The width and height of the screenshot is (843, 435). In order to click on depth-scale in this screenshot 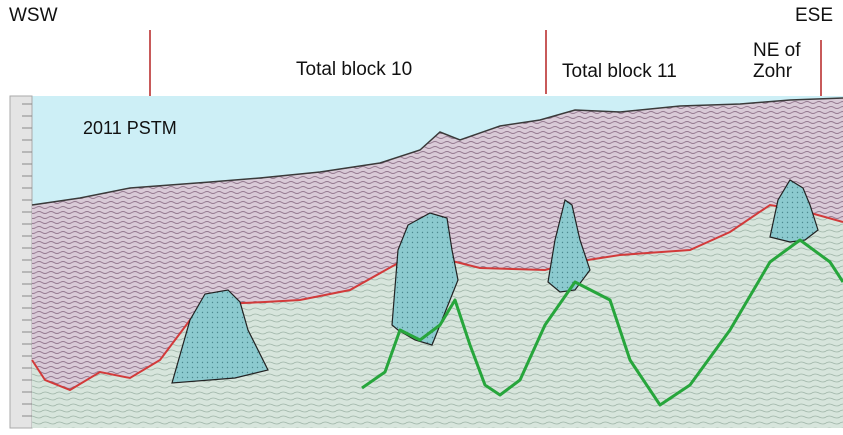, I will do `click(21, 262)`.